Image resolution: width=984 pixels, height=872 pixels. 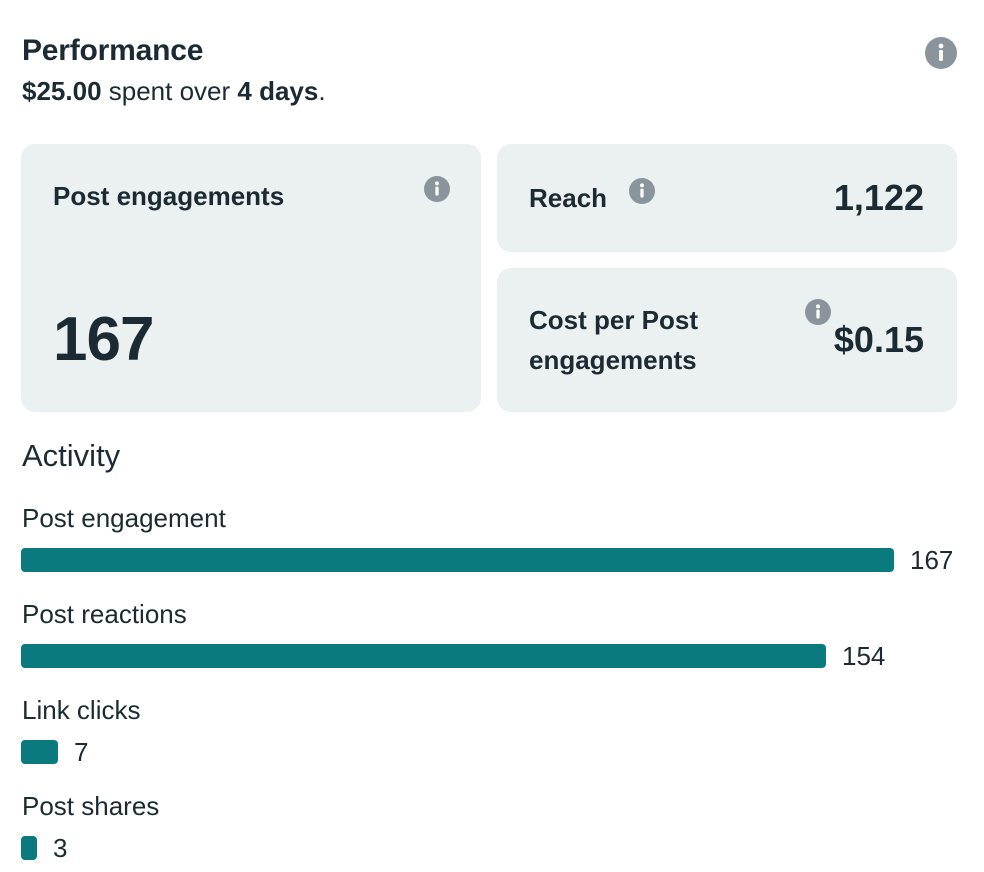 I want to click on spend-summary: $25.00 spent over 4 days., so click(x=174, y=91).